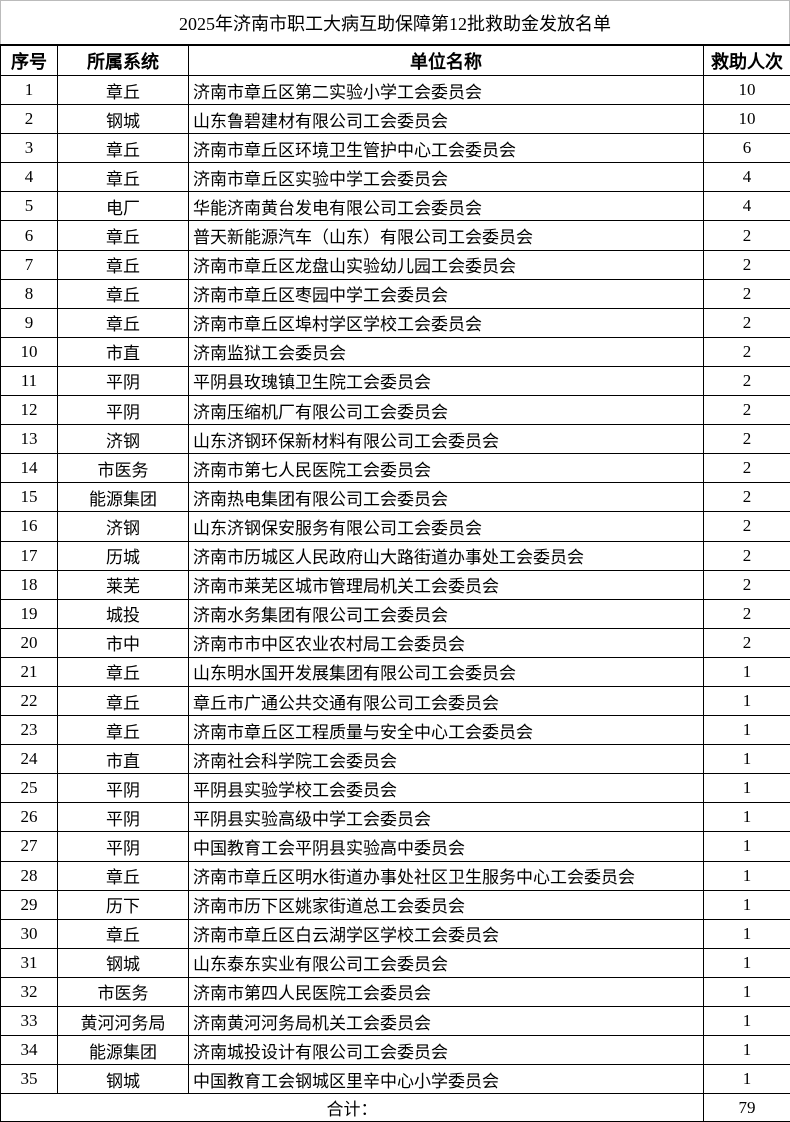 The width and height of the screenshot is (790, 1122). What do you see at coordinates (123, 351) in the screenshot?
I see `row-system: 市直` at bounding box center [123, 351].